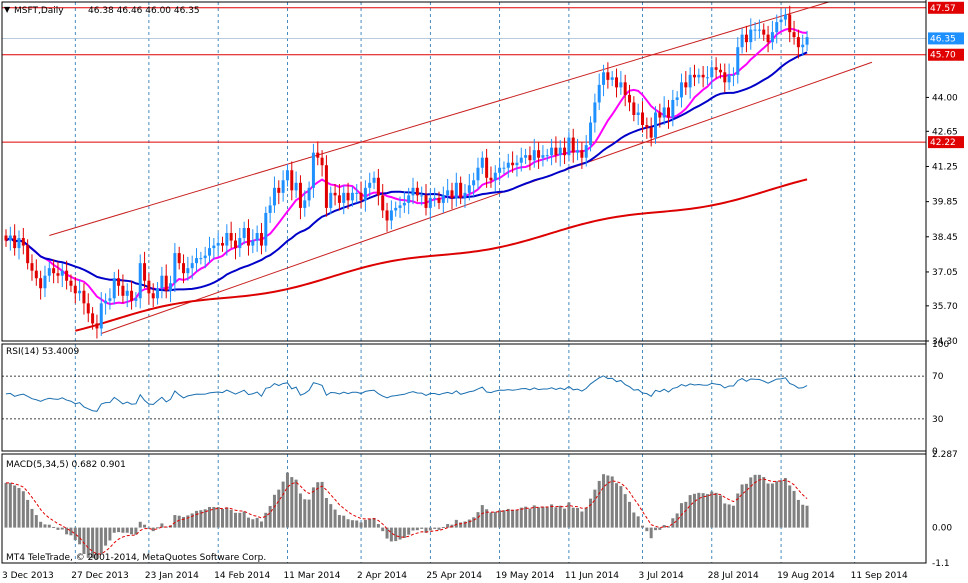 Image resolution: width=968 pixels, height=583 pixels. I want to click on price-tag-label: 47.57, so click(943, 9).